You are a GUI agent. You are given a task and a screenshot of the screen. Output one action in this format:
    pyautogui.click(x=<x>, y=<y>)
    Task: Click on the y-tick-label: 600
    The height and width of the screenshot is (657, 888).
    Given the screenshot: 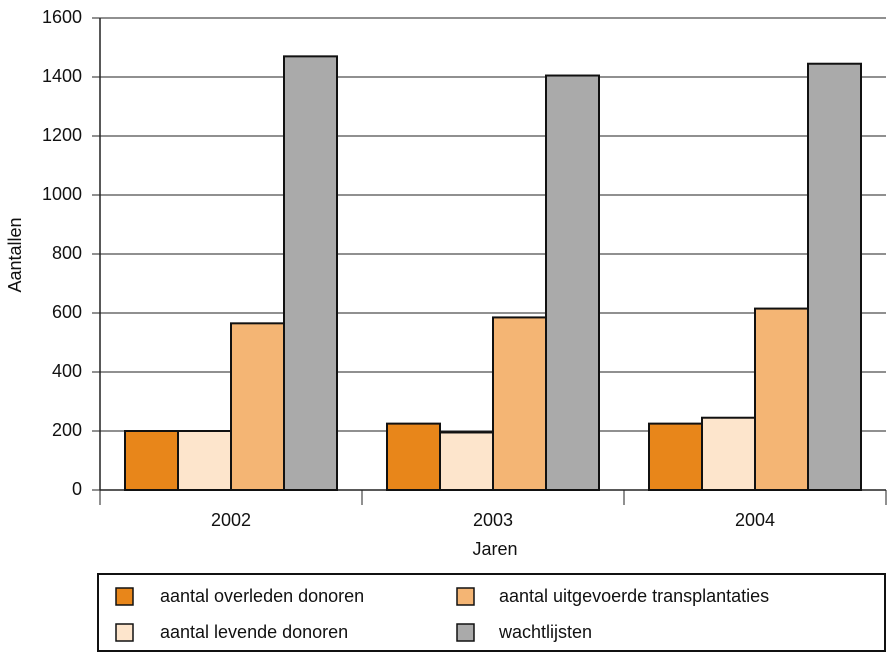 What is the action you would take?
    pyautogui.click(x=67, y=312)
    